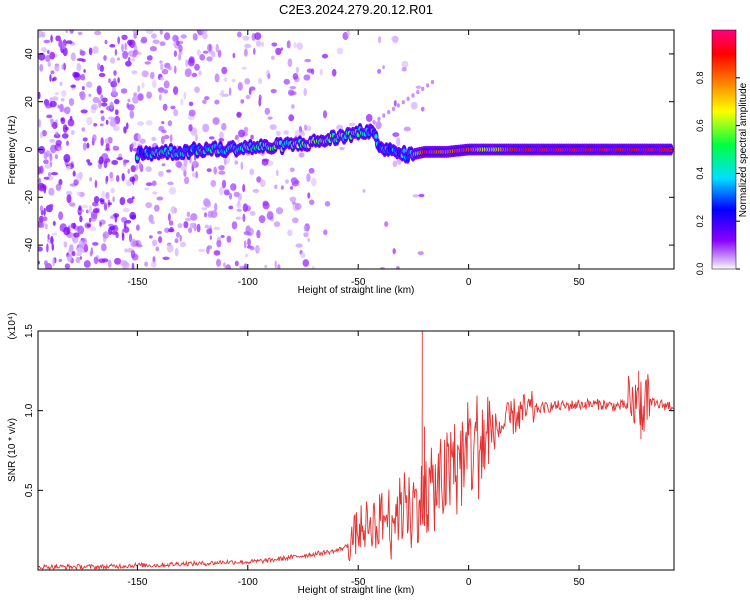 Image resolution: width=750 pixels, height=600 pixels. Describe the element at coordinates (29, 244) in the screenshot. I see `y-tick-label: -40` at that location.